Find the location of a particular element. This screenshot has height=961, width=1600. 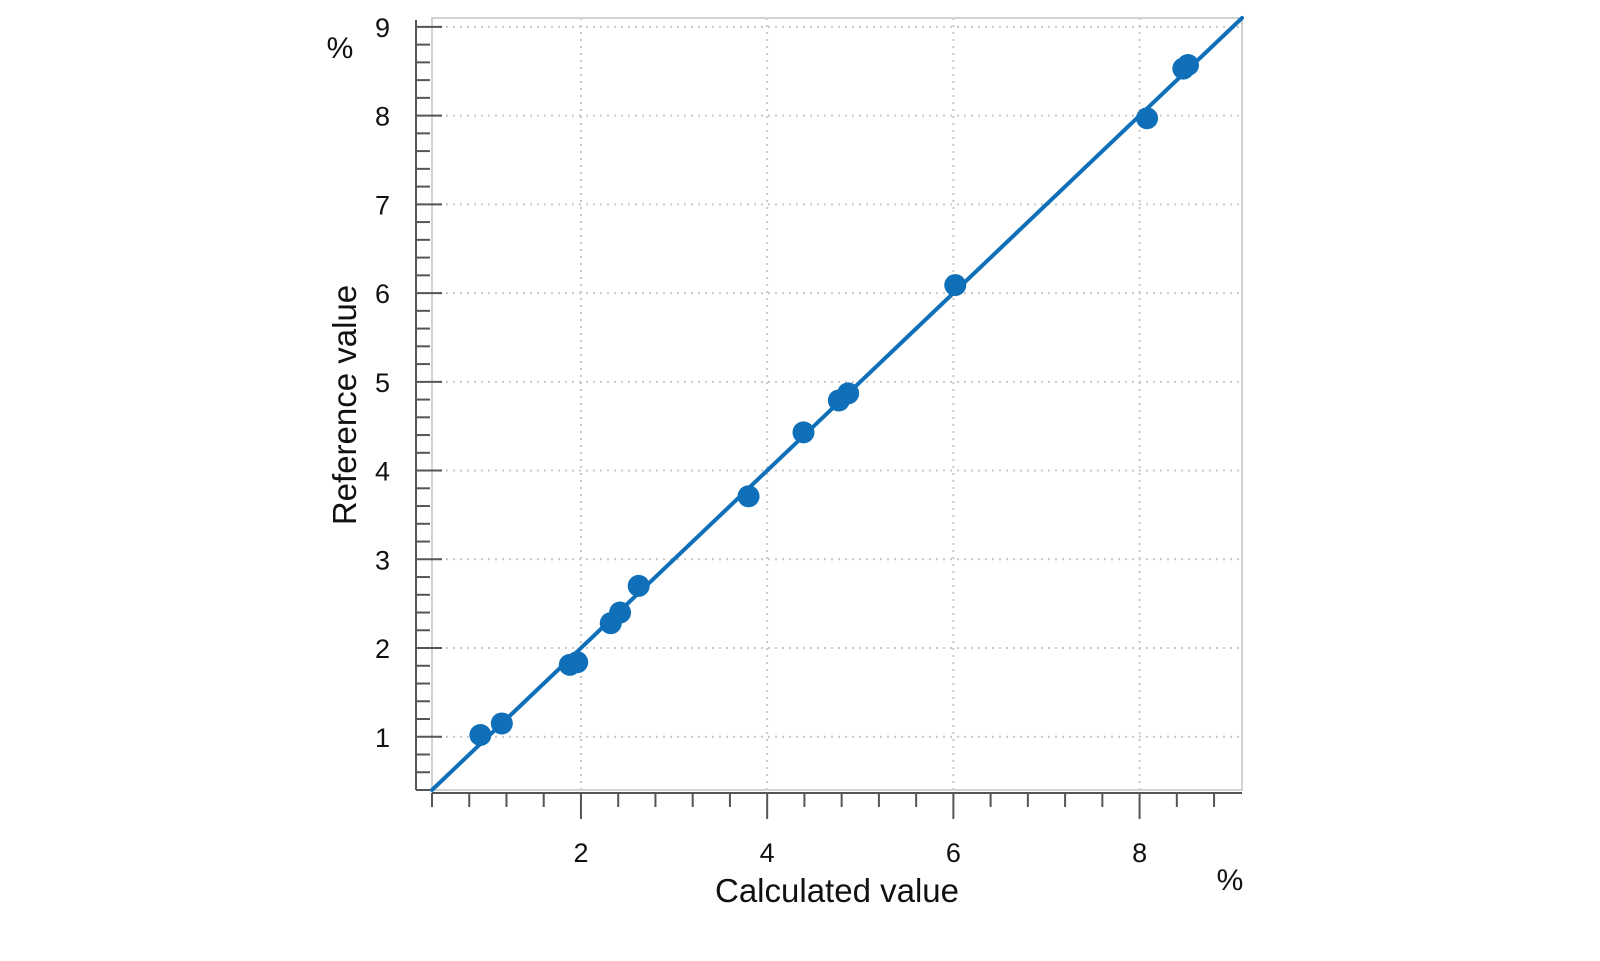

y-tick-label: 2 is located at coordinates (382, 649).